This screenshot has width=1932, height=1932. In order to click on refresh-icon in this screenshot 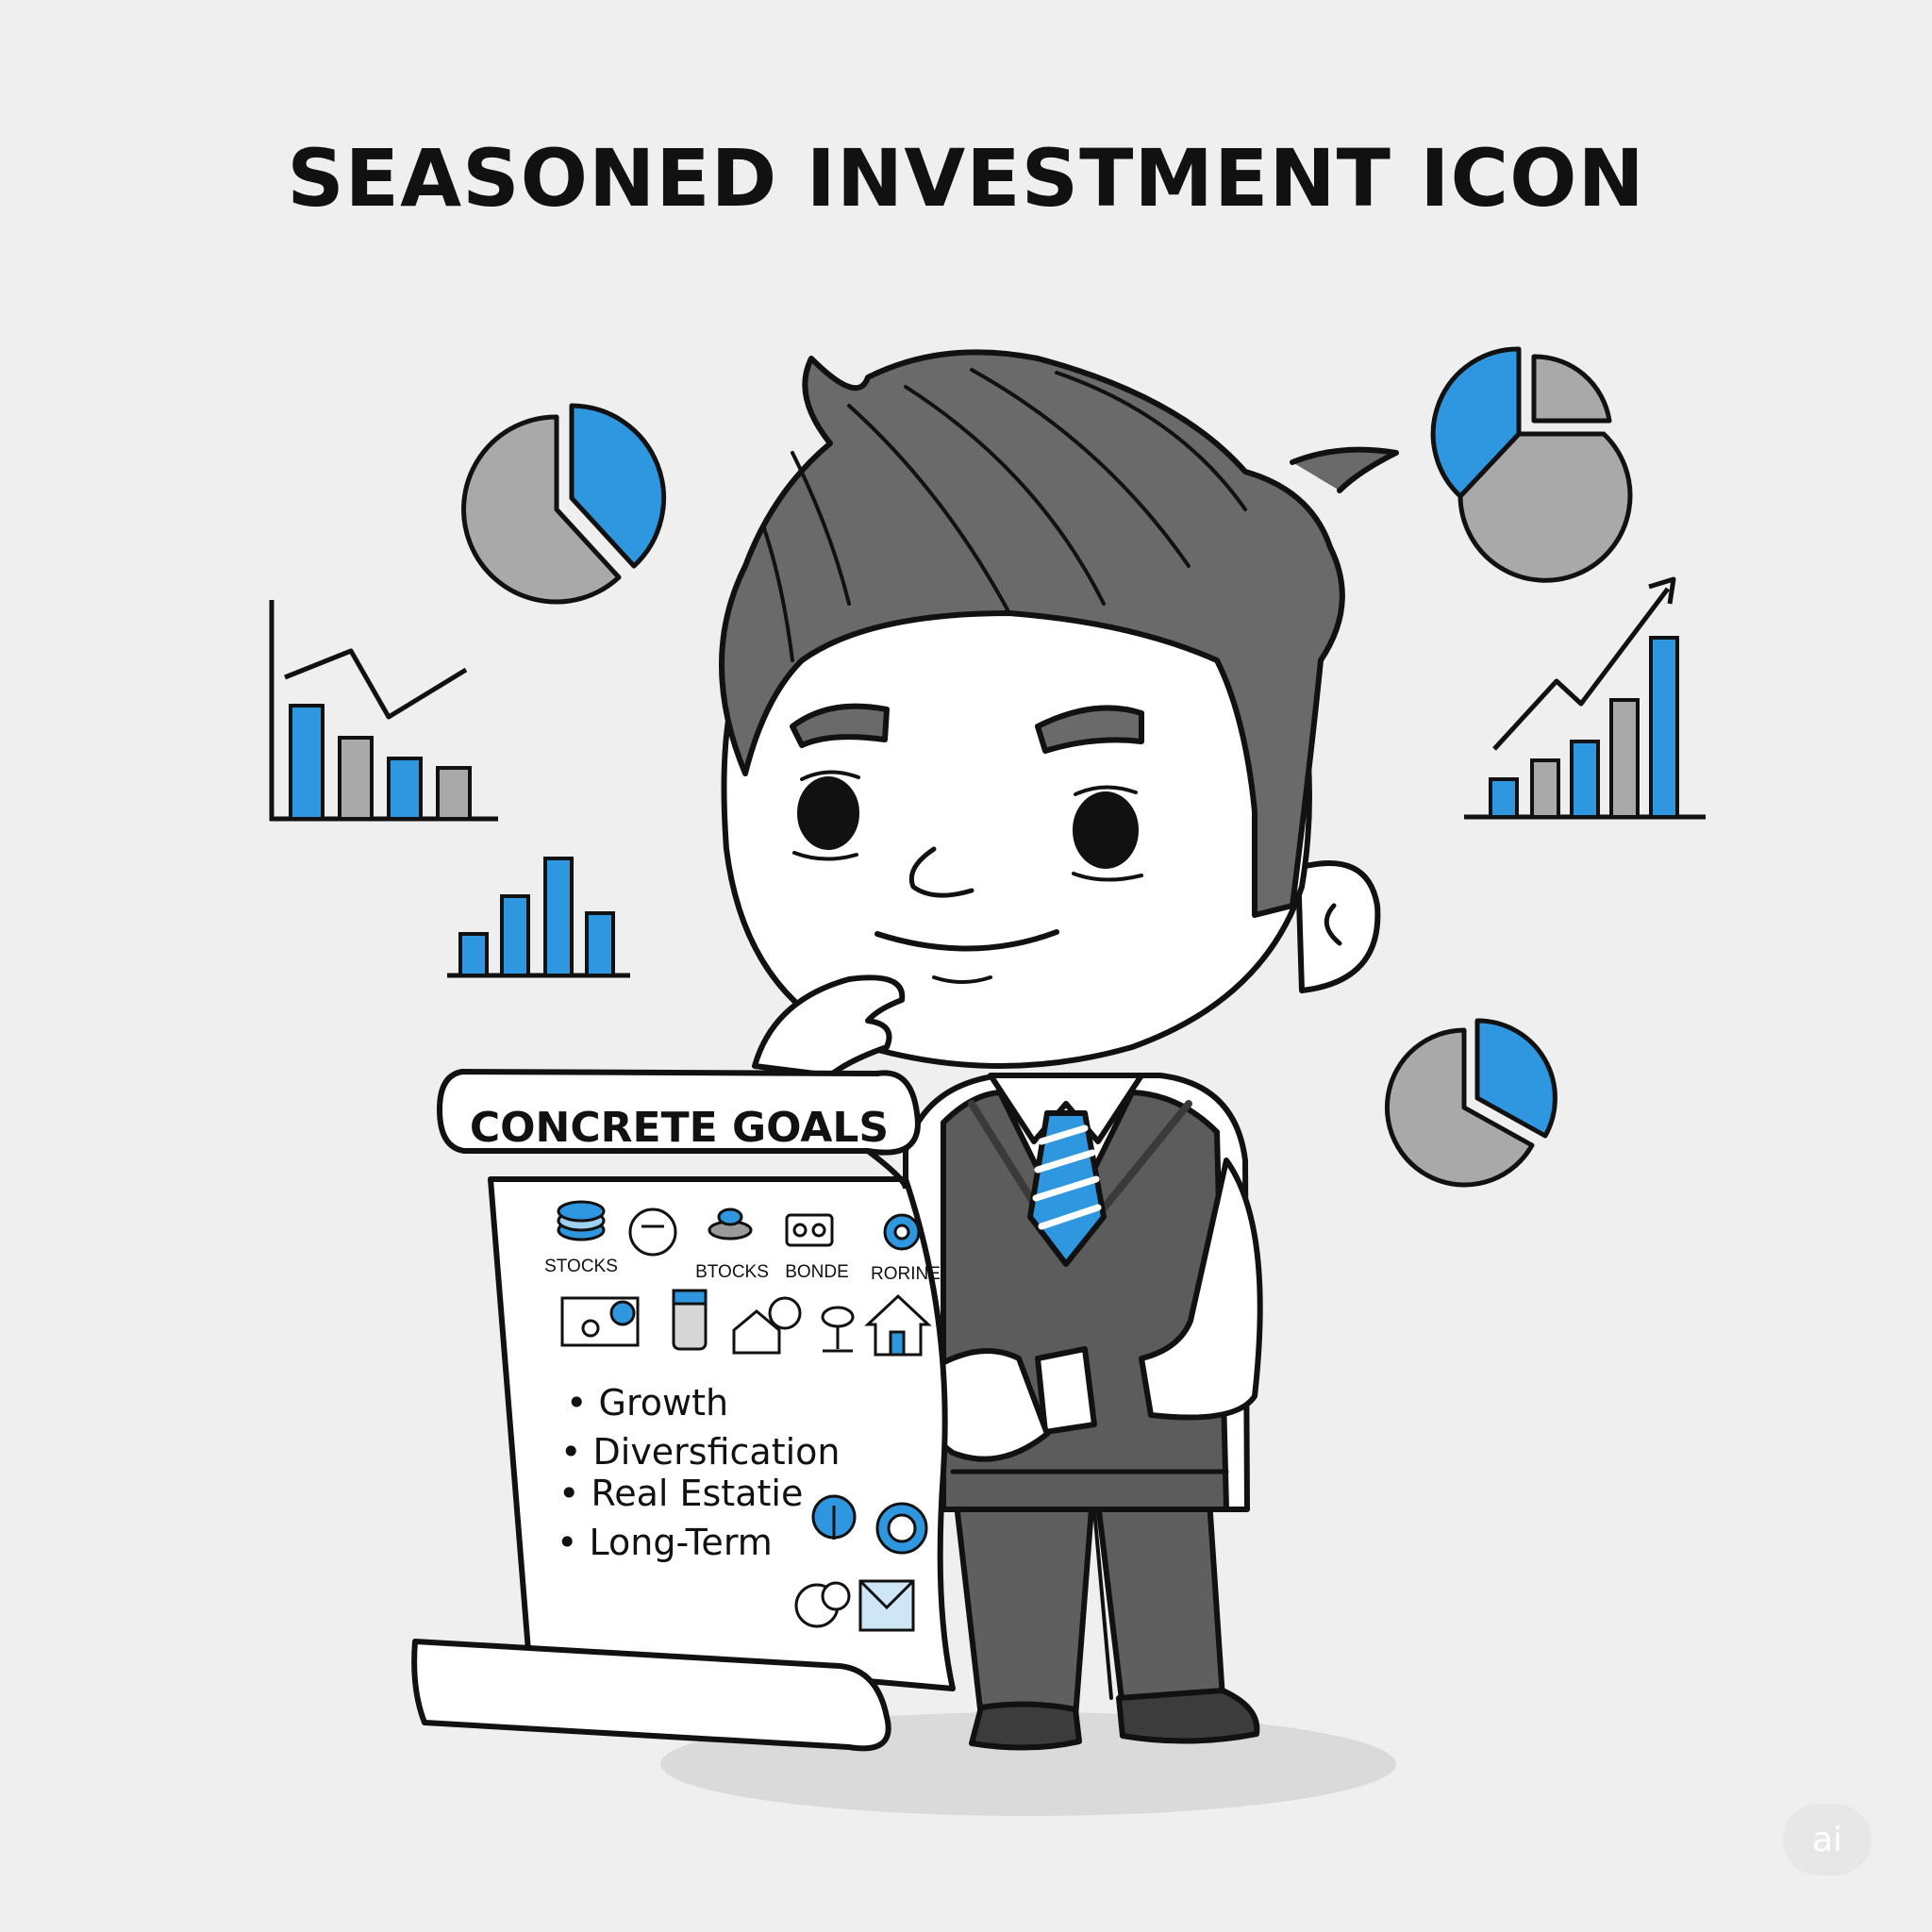, I will do `click(902, 1528)`.